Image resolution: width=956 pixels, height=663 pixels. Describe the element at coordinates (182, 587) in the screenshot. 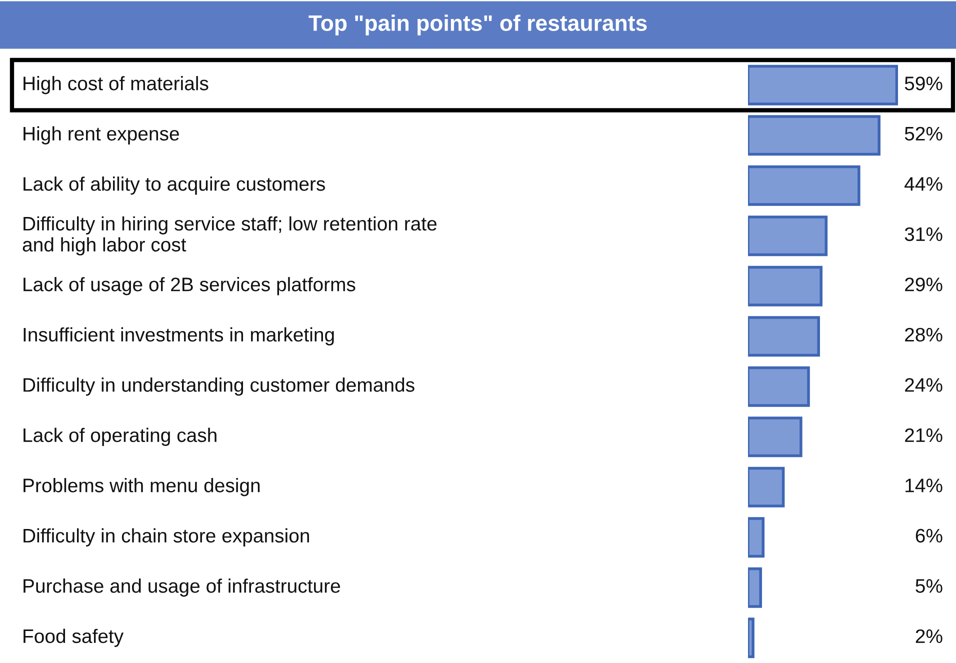

I see `y-tick-label: Purchase and usage of infrastructure` at that location.